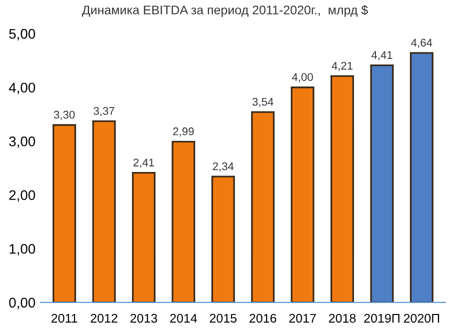 The width and height of the screenshot is (450, 336). I want to click on data-label: 3,54, so click(263, 103).